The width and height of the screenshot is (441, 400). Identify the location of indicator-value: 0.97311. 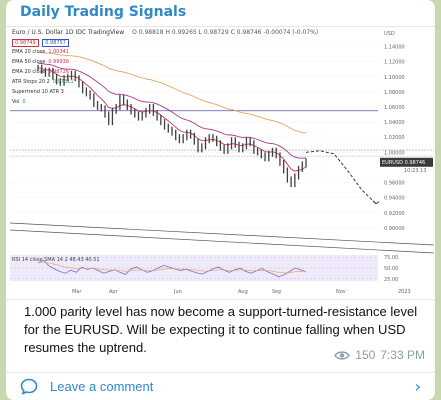
(63, 82).